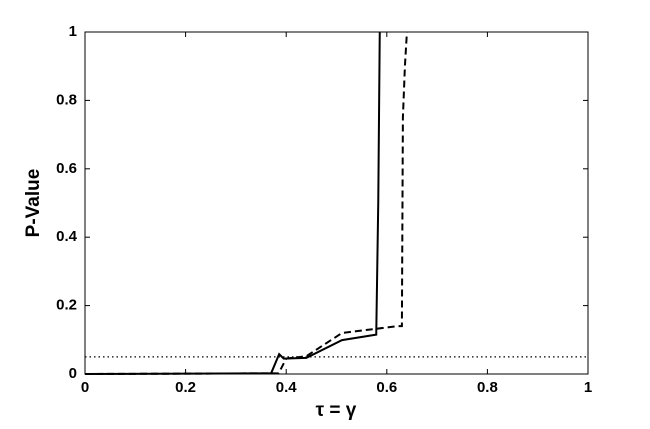  Describe the element at coordinates (67, 236) in the screenshot. I see `y-tick-label: 0.4` at that location.